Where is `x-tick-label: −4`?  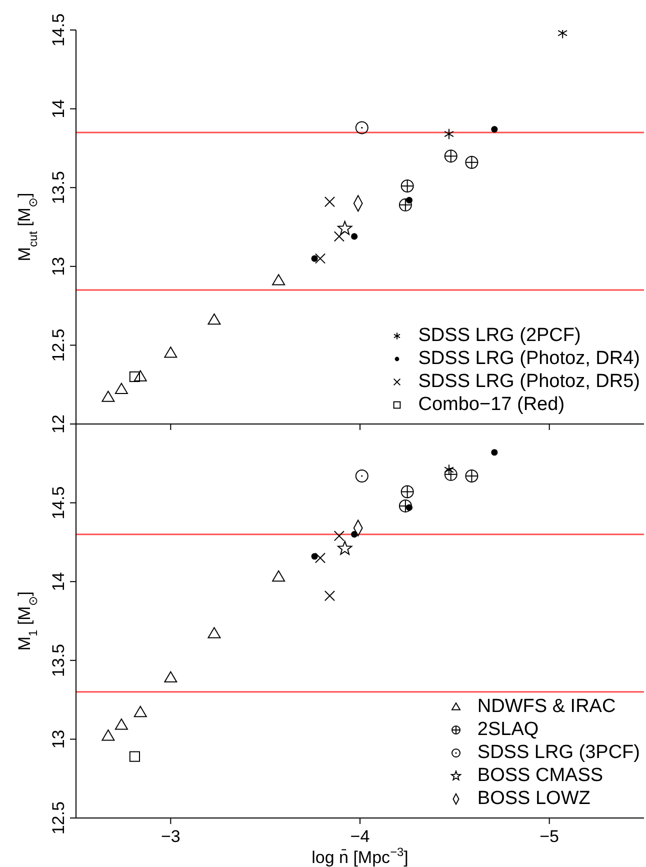
x-tick-label: −4 is located at coordinates (360, 836).